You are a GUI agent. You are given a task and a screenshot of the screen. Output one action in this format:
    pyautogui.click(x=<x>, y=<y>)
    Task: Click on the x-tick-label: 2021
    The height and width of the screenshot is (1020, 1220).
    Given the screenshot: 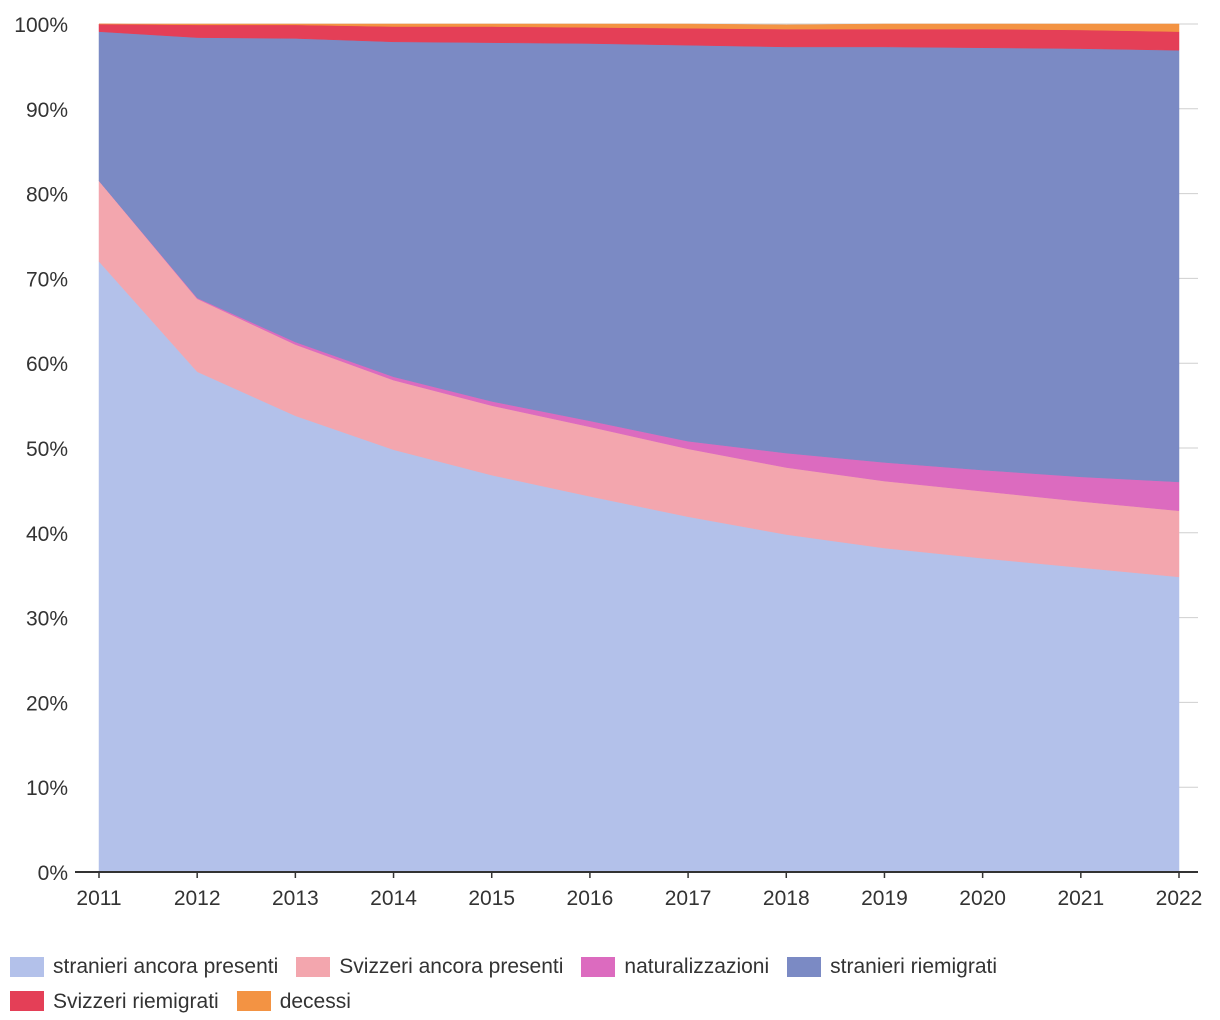 What is the action you would take?
    pyautogui.click(x=1080, y=898)
    